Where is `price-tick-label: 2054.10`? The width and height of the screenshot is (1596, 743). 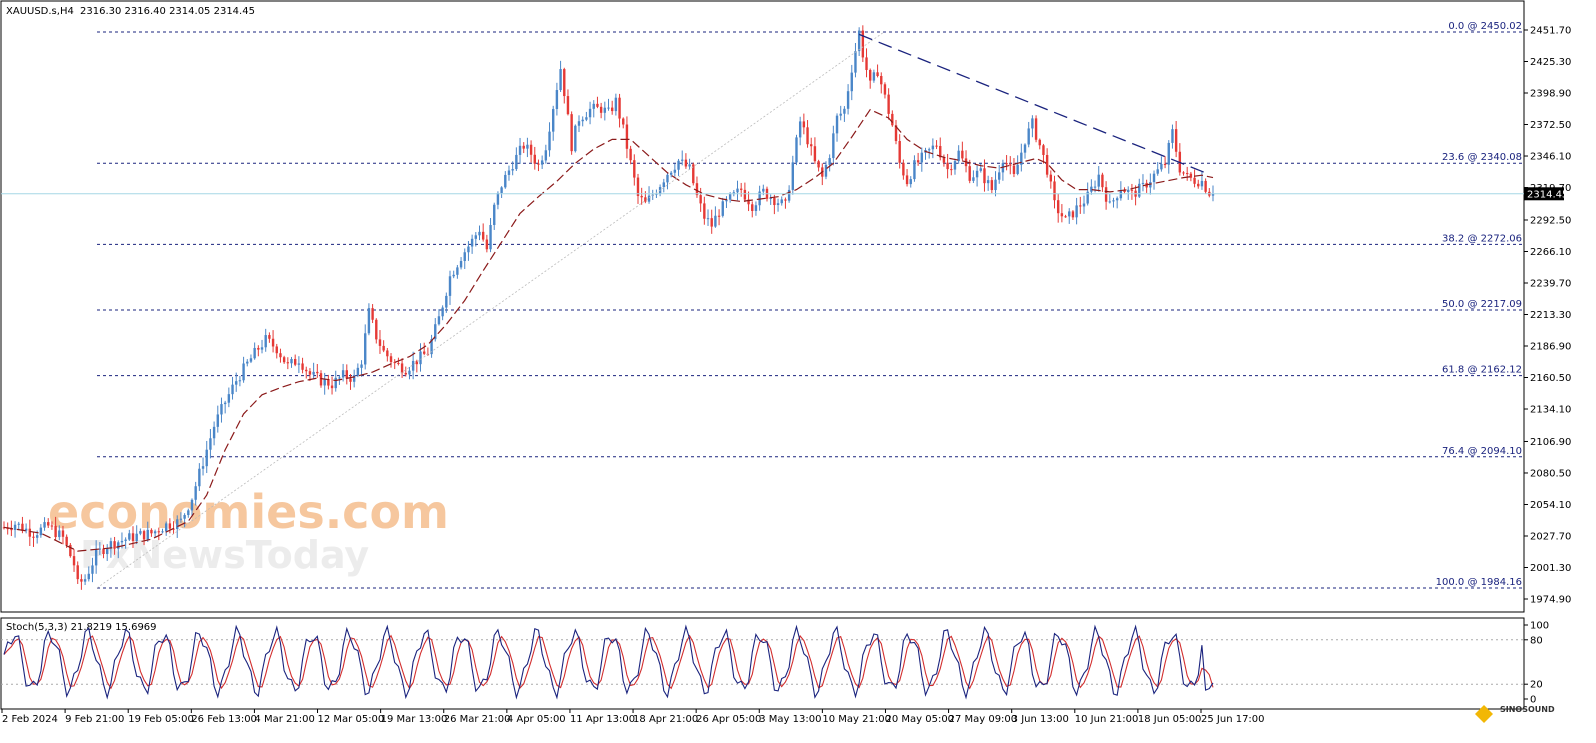
price-tick-label: 2054.10 is located at coordinates (1550, 505).